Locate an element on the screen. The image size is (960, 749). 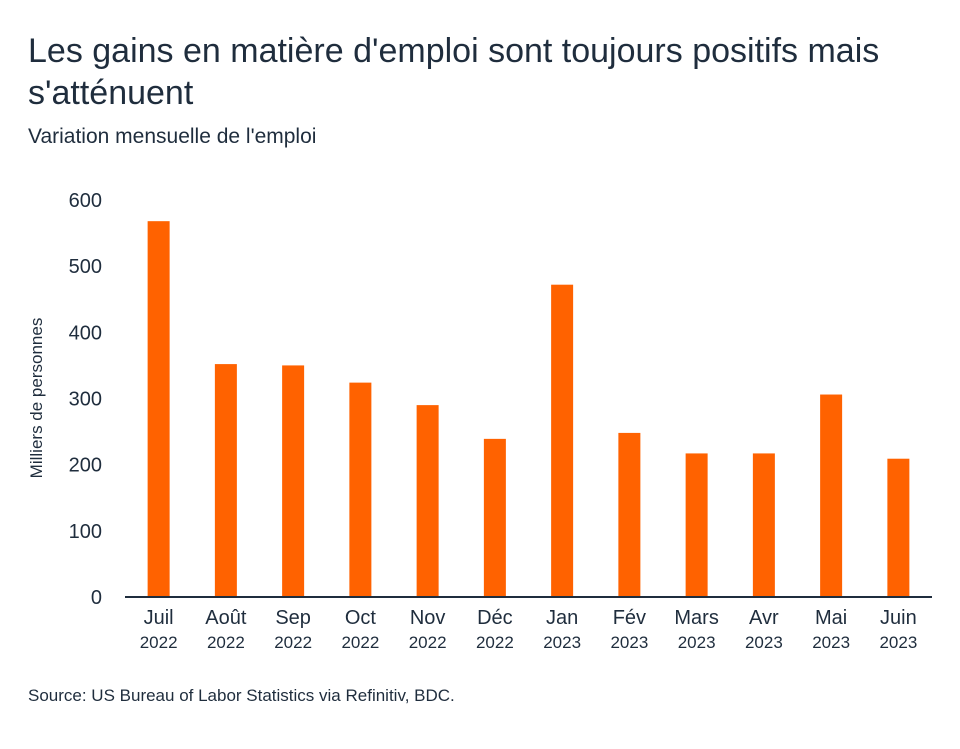
x-tick-label-month: Mars is located at coordinates (696, 618).